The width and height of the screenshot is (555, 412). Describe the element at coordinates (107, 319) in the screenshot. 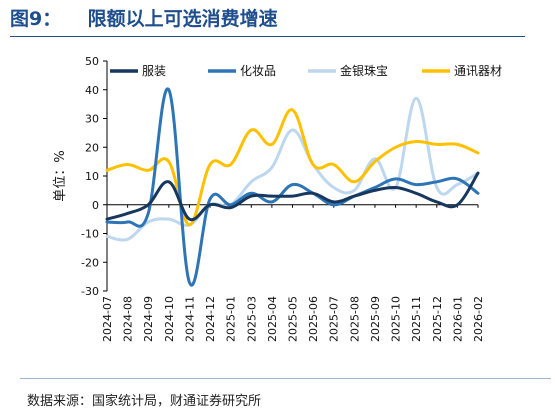

I see `x-tick-label: 2024-07` at that location.